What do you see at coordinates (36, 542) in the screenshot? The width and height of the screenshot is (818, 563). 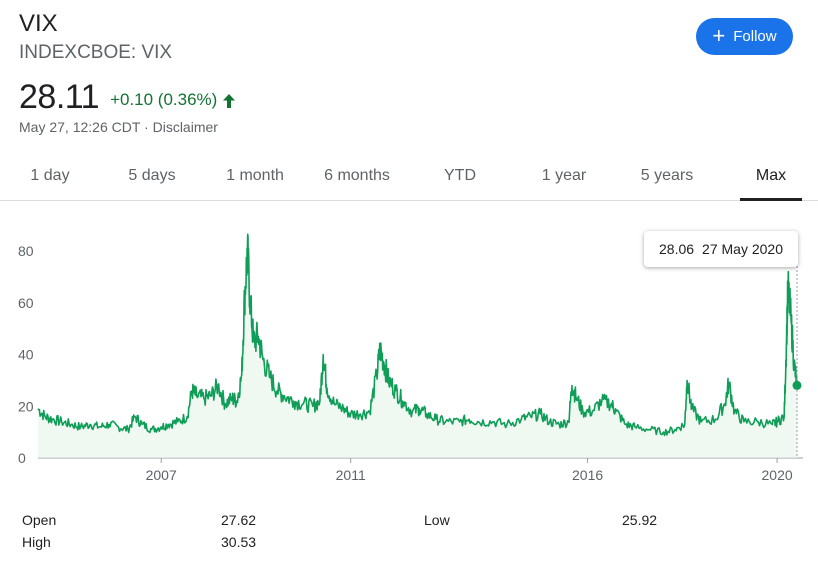 I see `high-label: High` at bounding box center [36, 542].